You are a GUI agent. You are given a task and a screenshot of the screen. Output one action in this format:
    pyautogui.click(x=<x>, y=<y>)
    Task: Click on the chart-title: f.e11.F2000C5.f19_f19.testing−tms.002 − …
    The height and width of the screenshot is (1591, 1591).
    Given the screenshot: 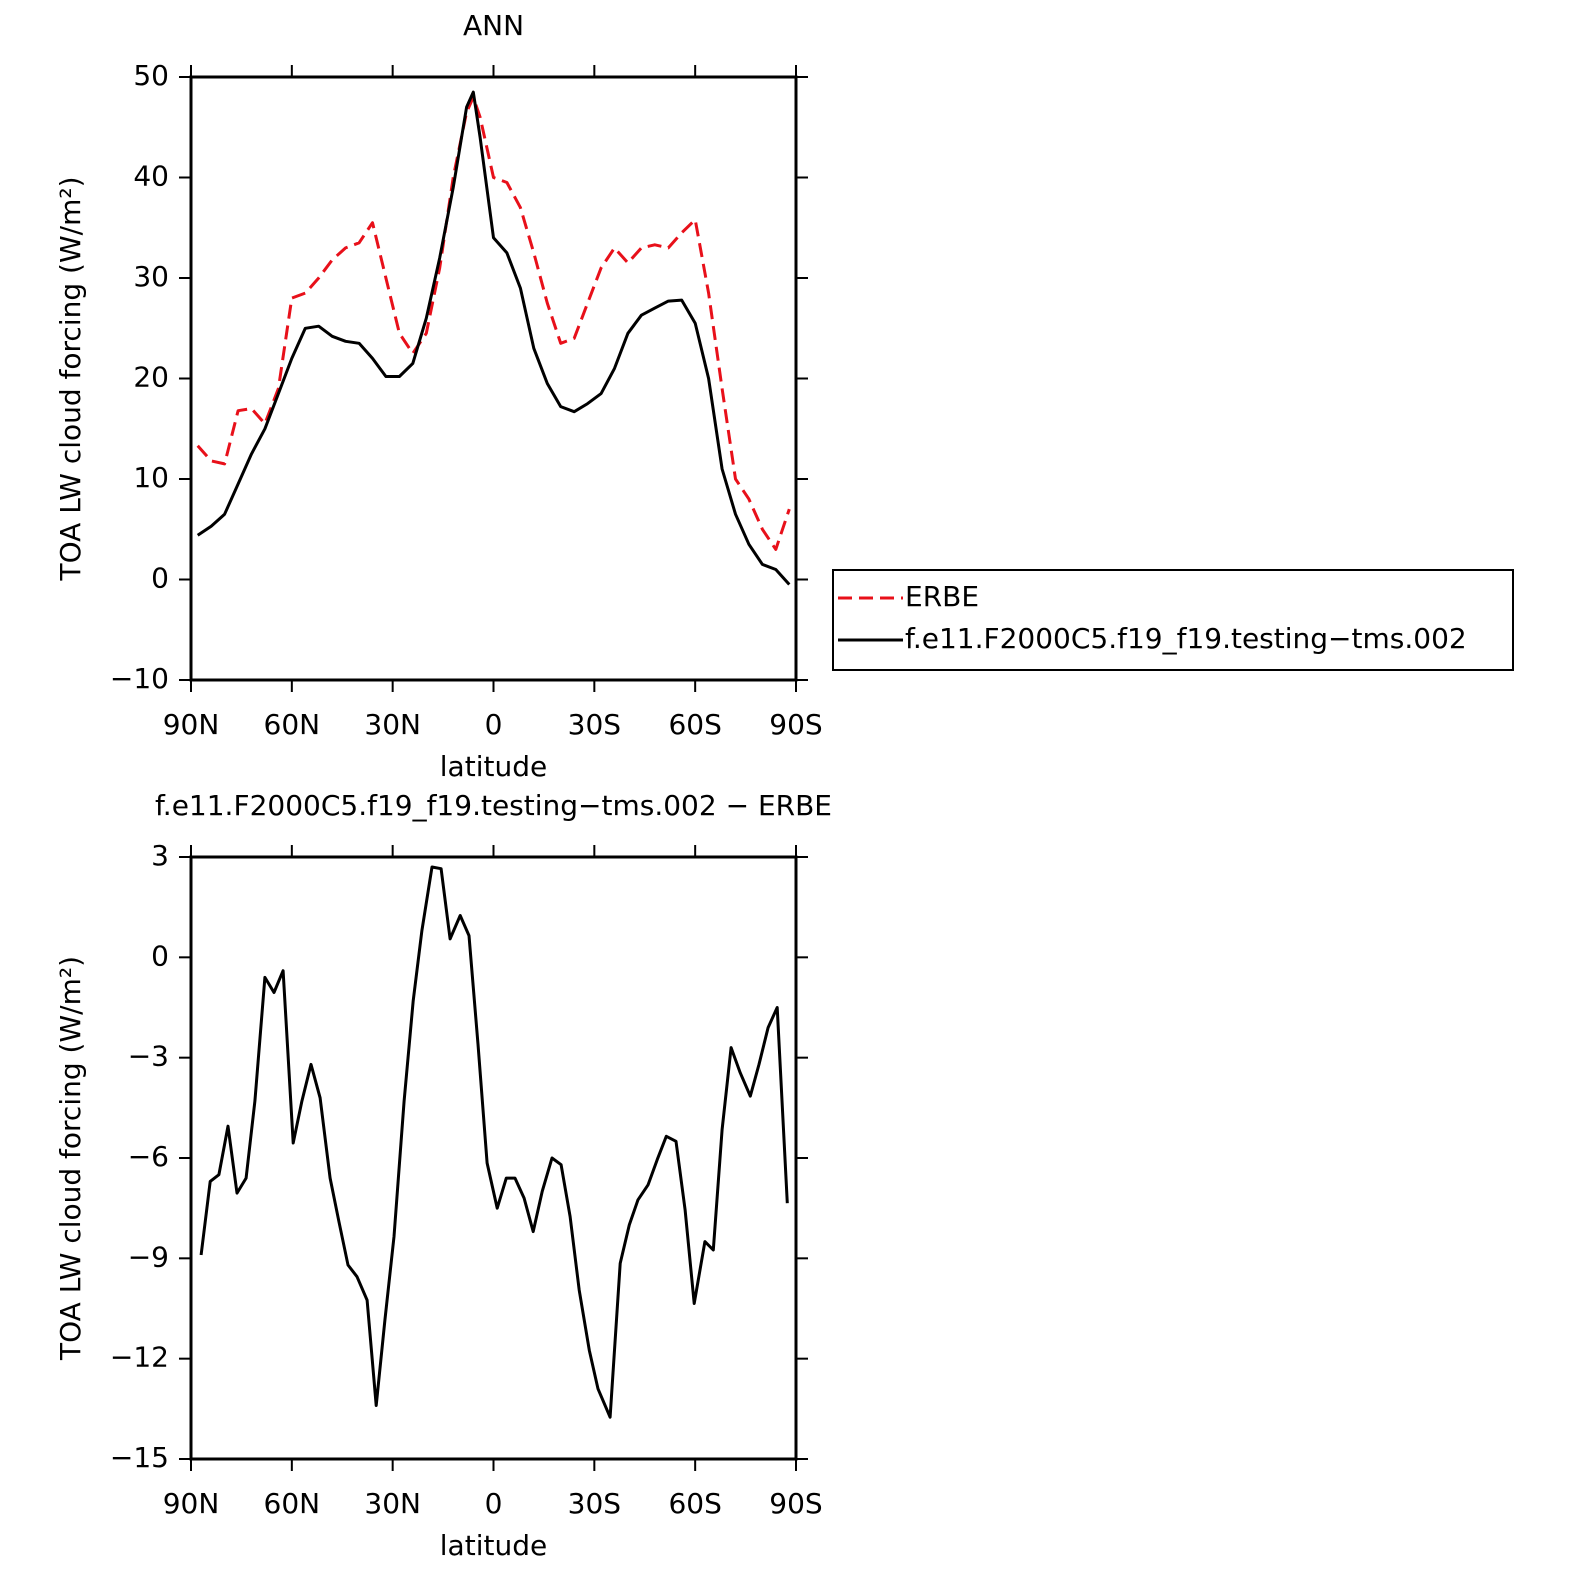 What is the action you would take?
    pyautogui.click(x=493, y=805)
    